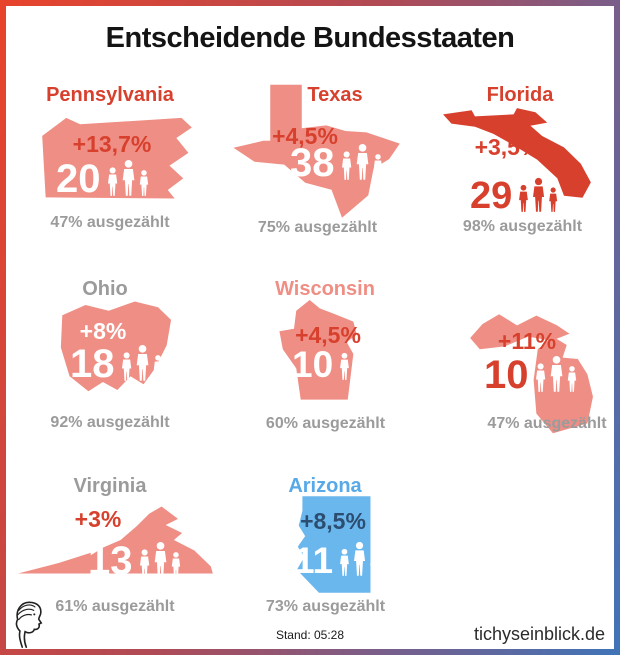  What do you see at coordinates (112, 144) in the screenshot?
I see `gain-label-pennsylvania: +13,7%` at bounding box center [112, 144].